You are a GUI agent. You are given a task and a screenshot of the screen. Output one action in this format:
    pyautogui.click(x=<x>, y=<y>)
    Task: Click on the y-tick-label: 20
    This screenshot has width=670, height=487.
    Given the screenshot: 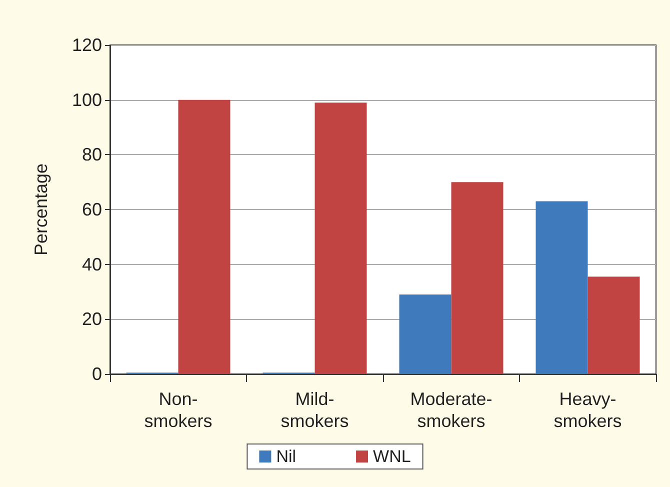 What is the action you would take?
    pyautogui.click(x=92, y=319)
    